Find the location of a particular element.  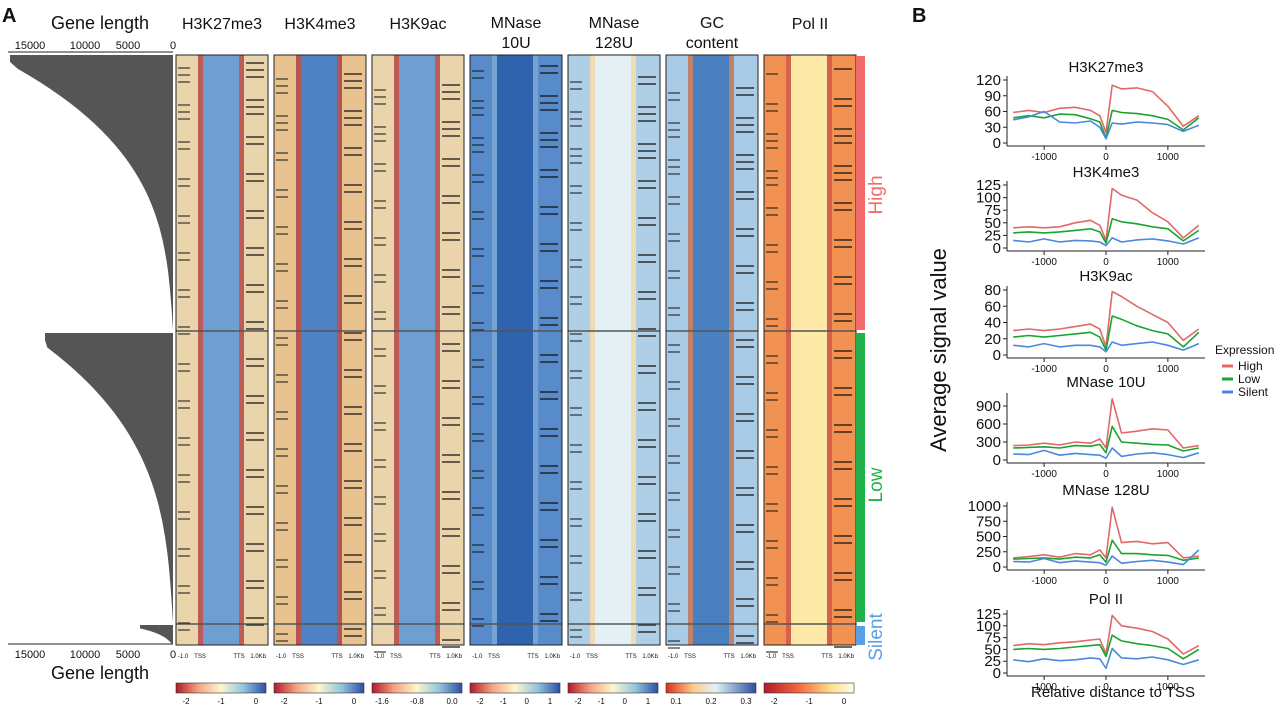

gene-length-high is located at coordinates (91, 192).